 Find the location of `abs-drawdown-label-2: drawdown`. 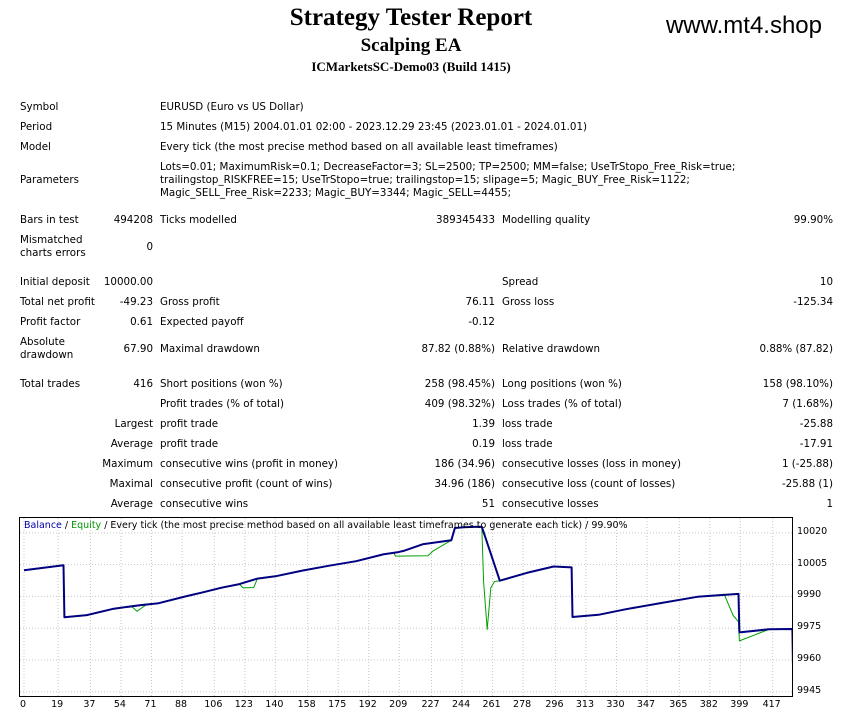

abs-drawdown-label-2: drawdown is located at coordinates (47, 355).